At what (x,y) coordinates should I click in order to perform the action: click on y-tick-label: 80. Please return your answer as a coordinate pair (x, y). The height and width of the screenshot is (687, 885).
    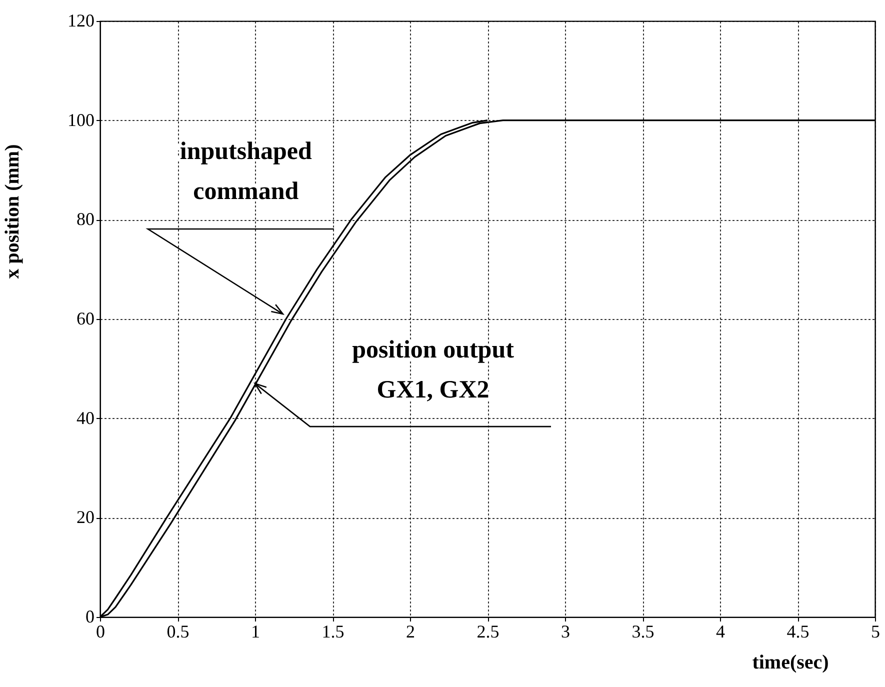
    Looking at the image, I should click on (85, 219).